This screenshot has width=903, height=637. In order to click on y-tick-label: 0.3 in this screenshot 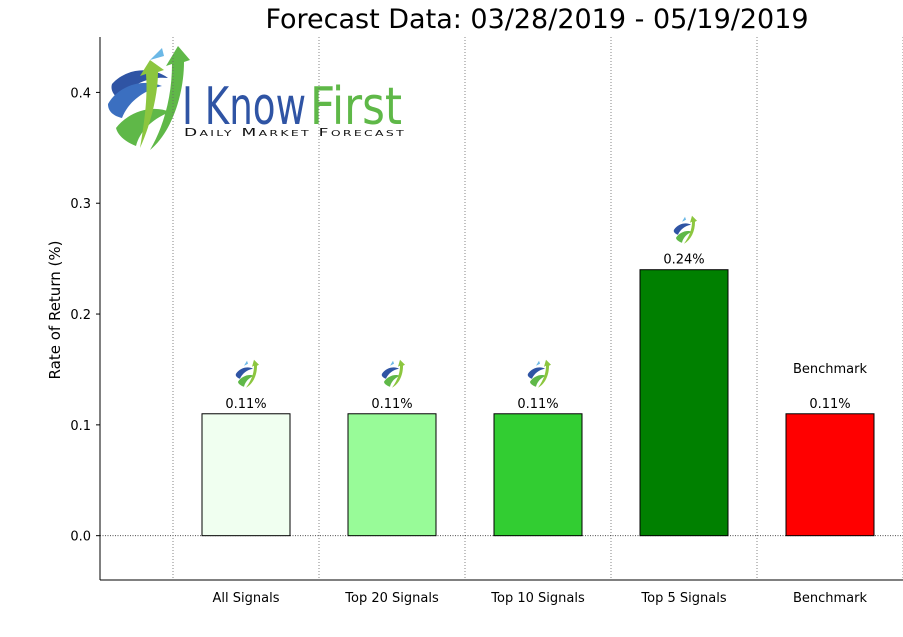, I will do `click(80, 204)`.